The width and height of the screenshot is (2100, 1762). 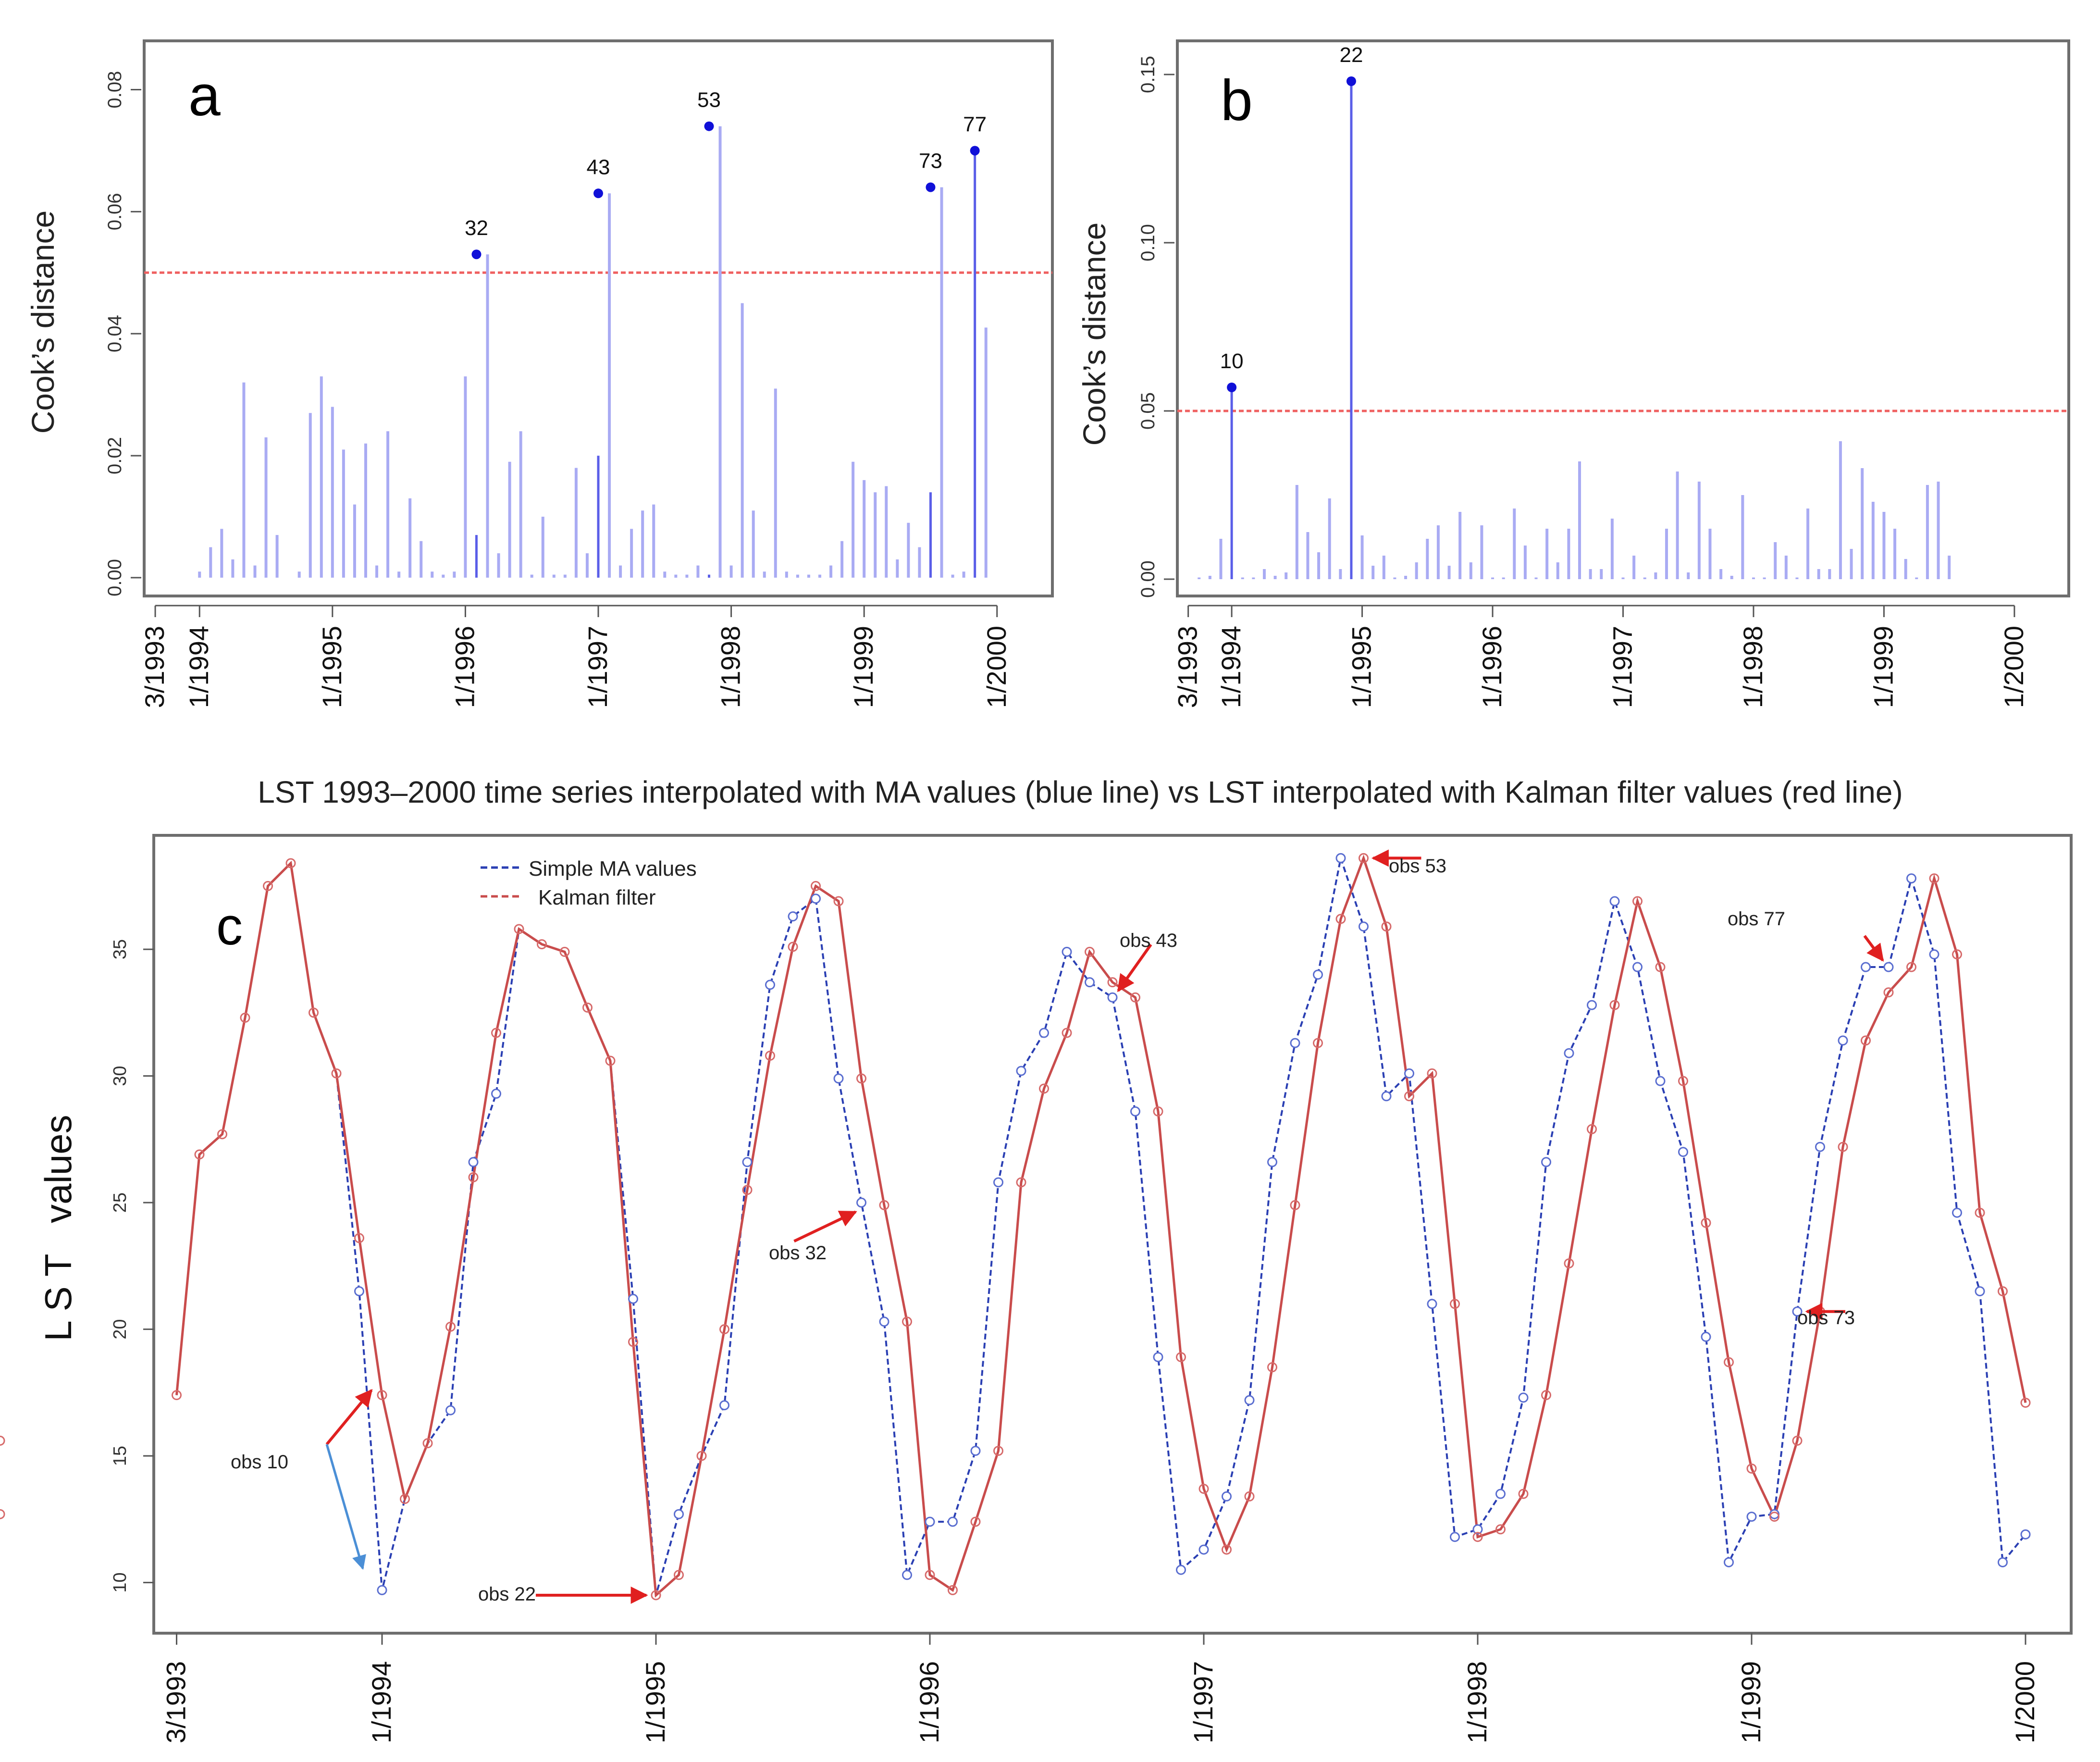 I want to click on y-tick-label: 0.08, so click(x=114, y=90).